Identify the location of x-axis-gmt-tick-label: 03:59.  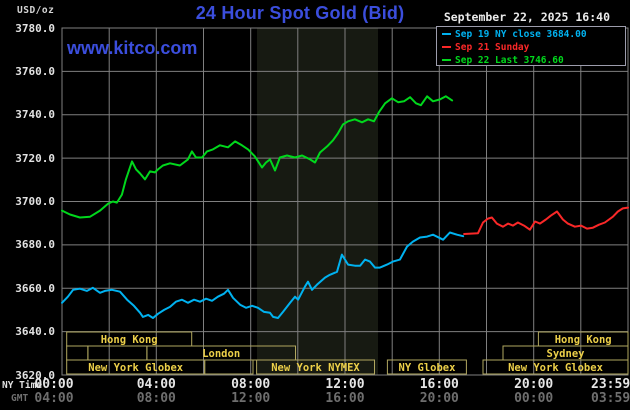
(610, 398).